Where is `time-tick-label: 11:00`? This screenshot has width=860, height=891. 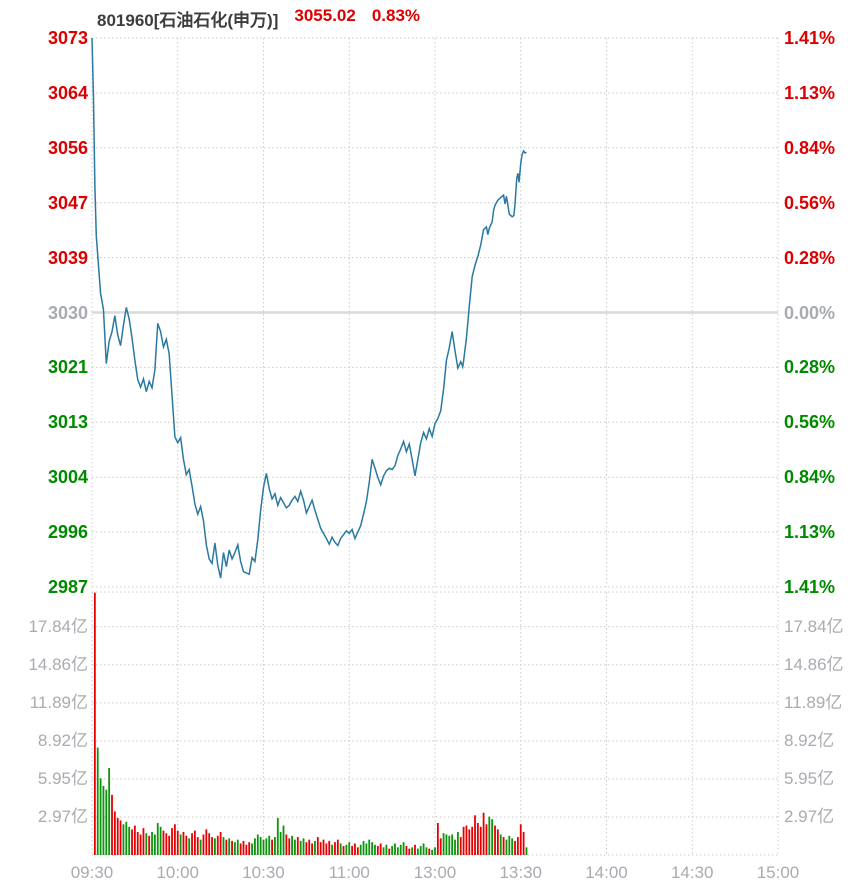
time-tick-label: 11:00 is located at coordinates (349, 872).